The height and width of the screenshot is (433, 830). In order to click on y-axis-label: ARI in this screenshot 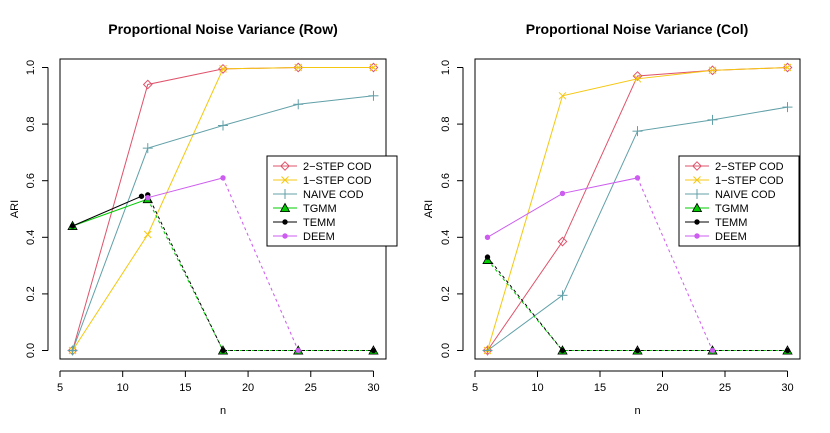, I will do `click(15, 209)`.